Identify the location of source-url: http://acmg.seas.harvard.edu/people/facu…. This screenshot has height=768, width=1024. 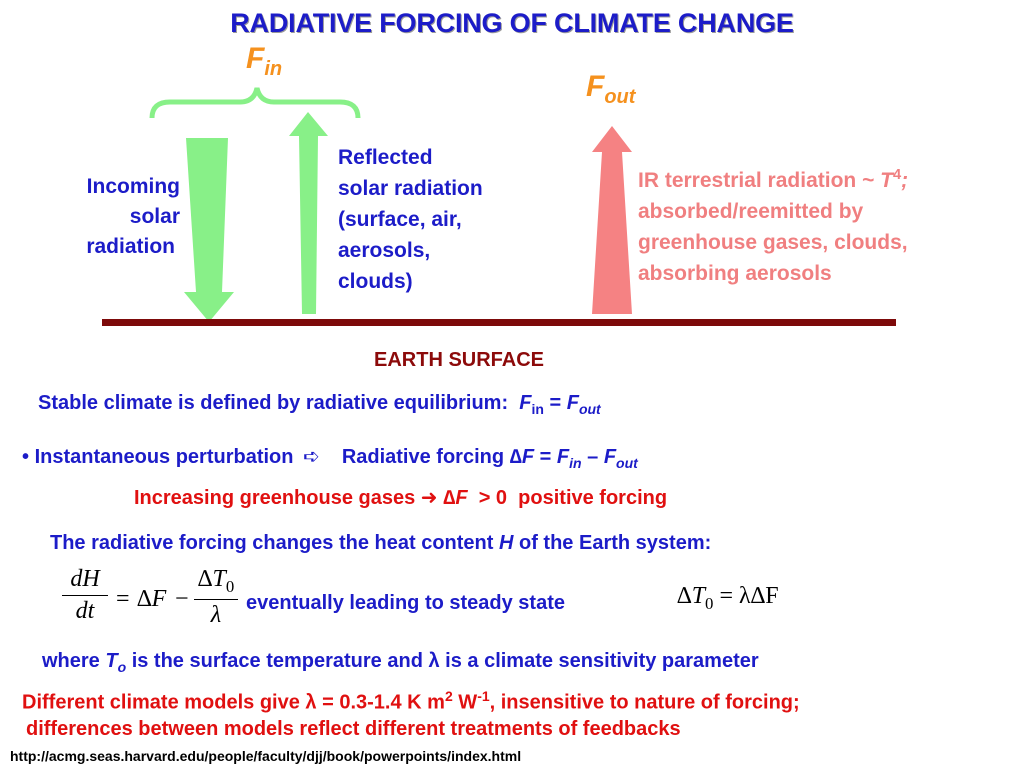
(266, 756).